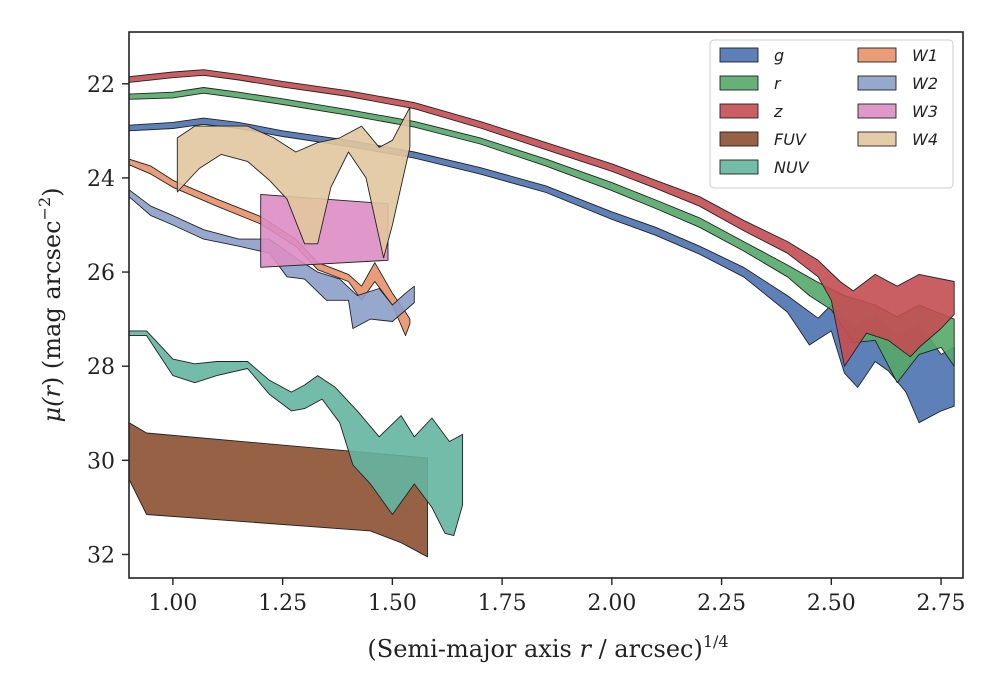 The height and width of the screenshot is (700, 1000). Describe the element at coordinates (790, 139) in the screenshot. I see `legend-label-fuv: FUV` at that location.